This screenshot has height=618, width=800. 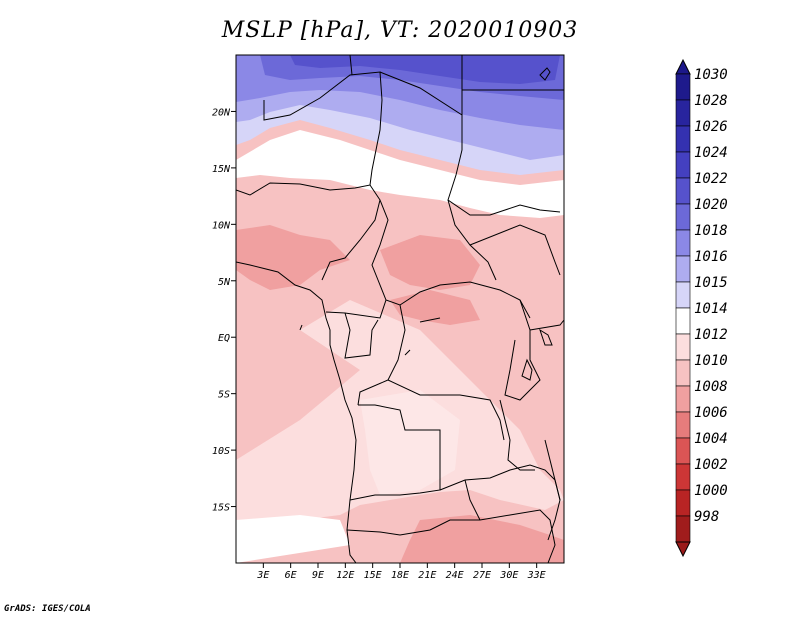 What do you see at coordinates (711, 179) in the screenshot?
I see `colorbar-label: 1022` at bounding box center [711, 179].